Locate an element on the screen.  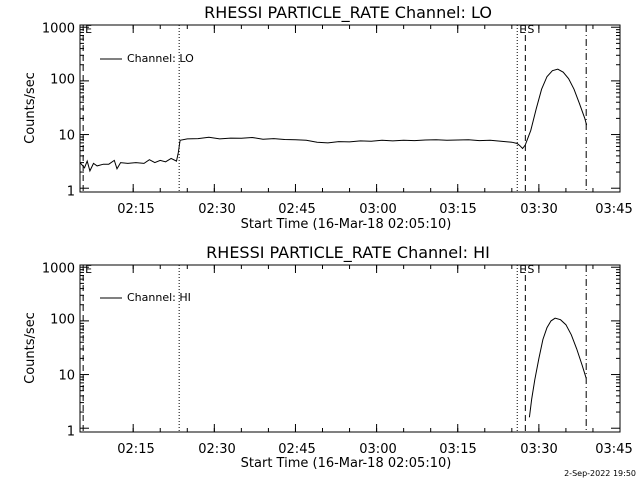
x-axis-label-lo: Start Time (16-Mar-18 02:05:10) is located at coordinates (346, 224).